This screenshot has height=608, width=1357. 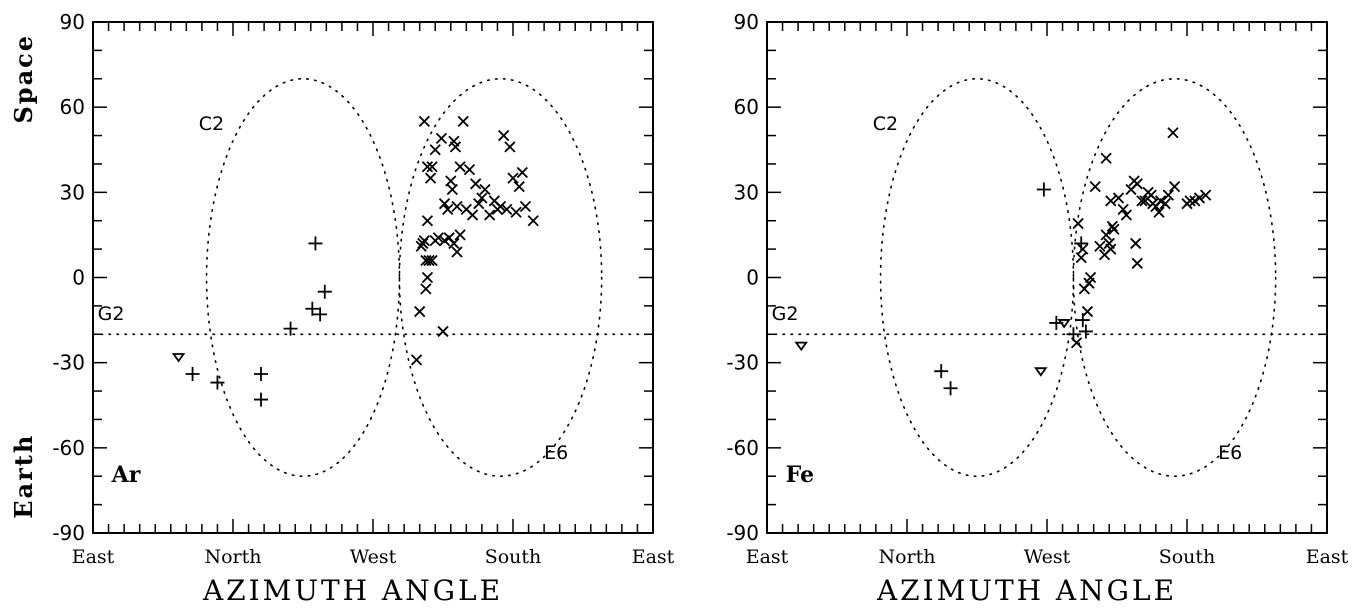 I want to click on x-tick-label: South, so click(x=1187, y=557).